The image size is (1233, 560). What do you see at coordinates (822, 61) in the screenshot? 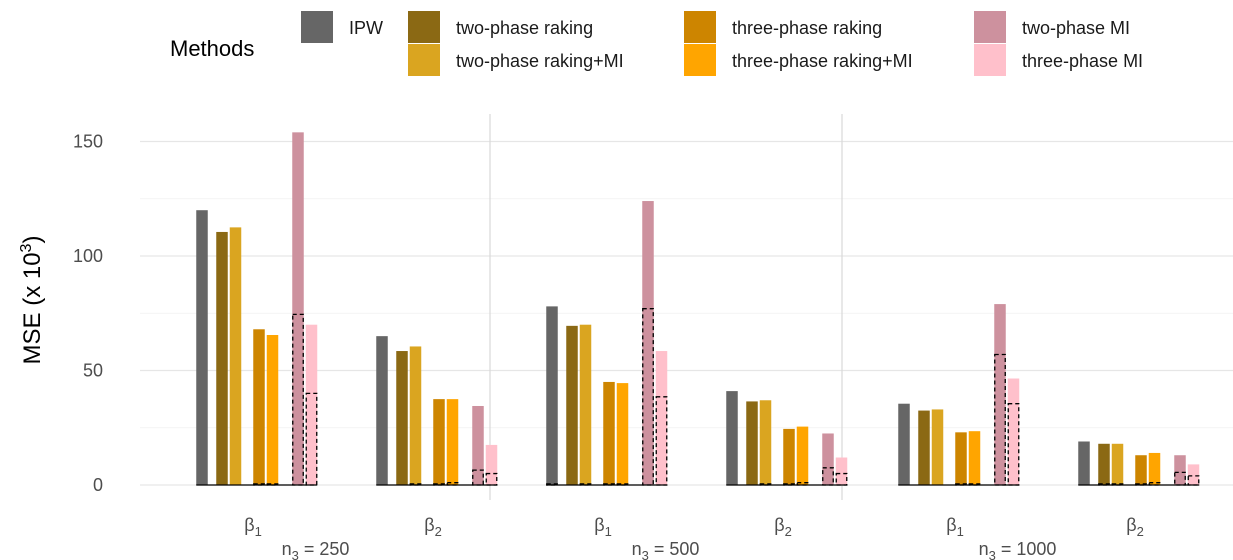
I see `legend-label-thr_mi: three-phase raking+MI` at bounding box center [822, 61].